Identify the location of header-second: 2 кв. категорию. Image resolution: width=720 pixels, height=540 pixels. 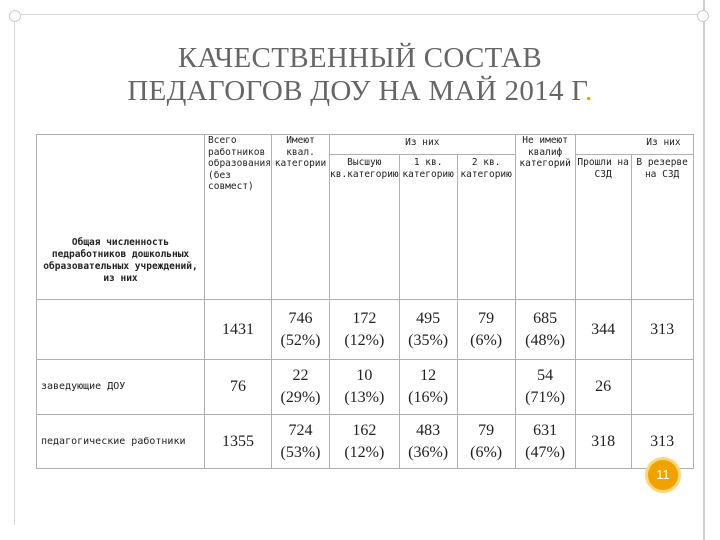
(486, 227).